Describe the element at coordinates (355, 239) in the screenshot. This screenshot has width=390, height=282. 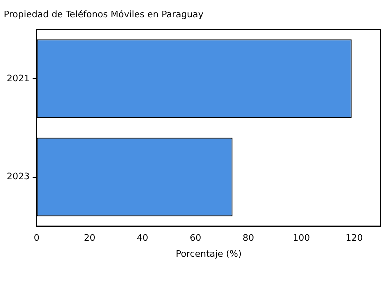
I see `x-tick-label: 120` at that location.